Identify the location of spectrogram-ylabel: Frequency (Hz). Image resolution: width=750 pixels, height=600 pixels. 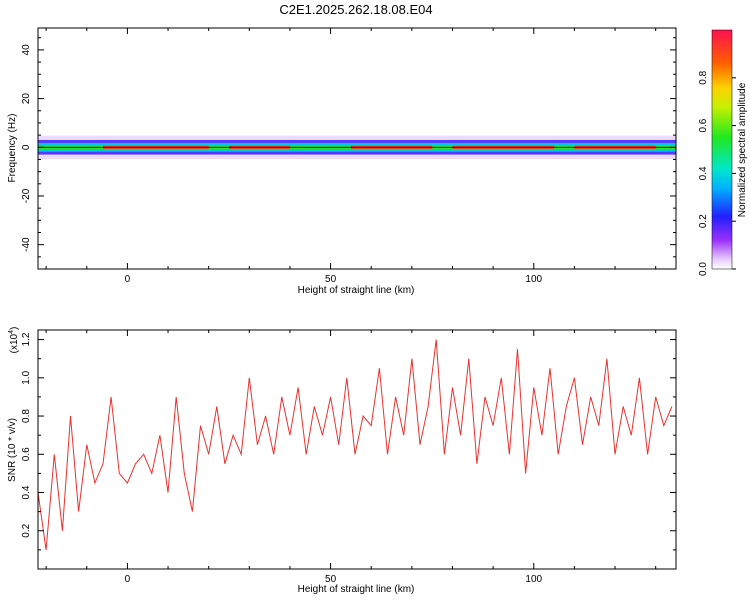
(12, 148).